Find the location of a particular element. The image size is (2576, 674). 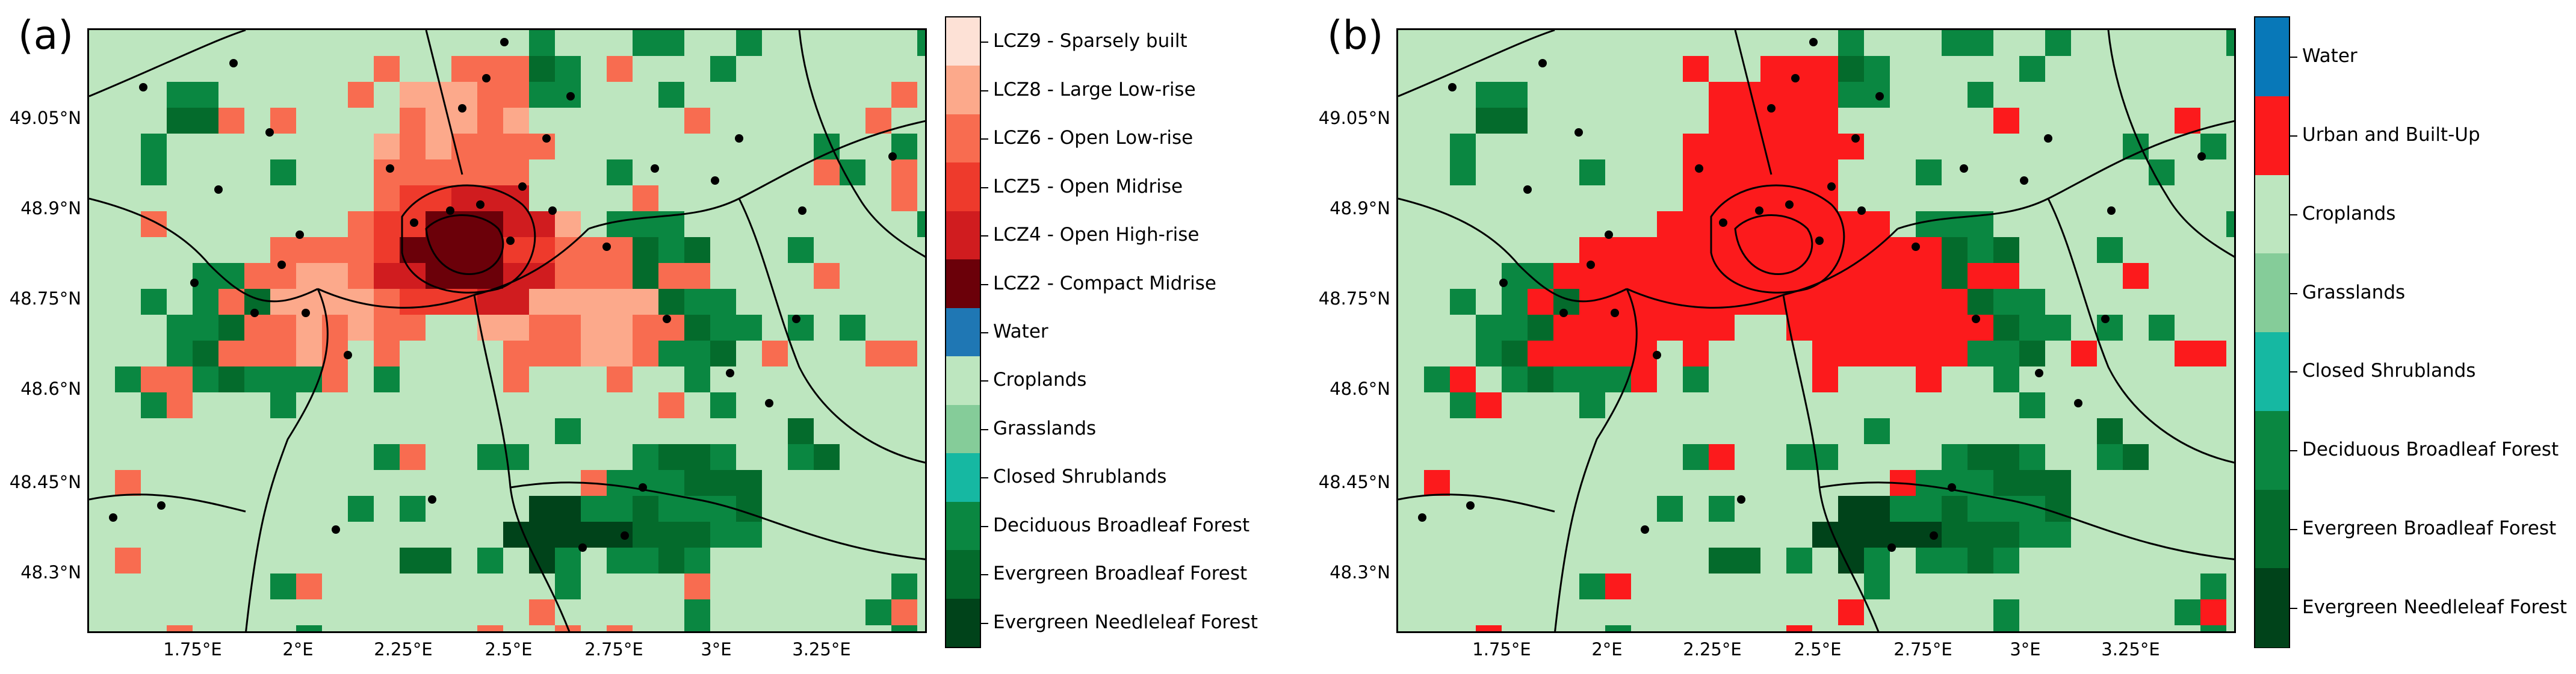

legend-label: Grasslands is located at coordinates (1045, 428).